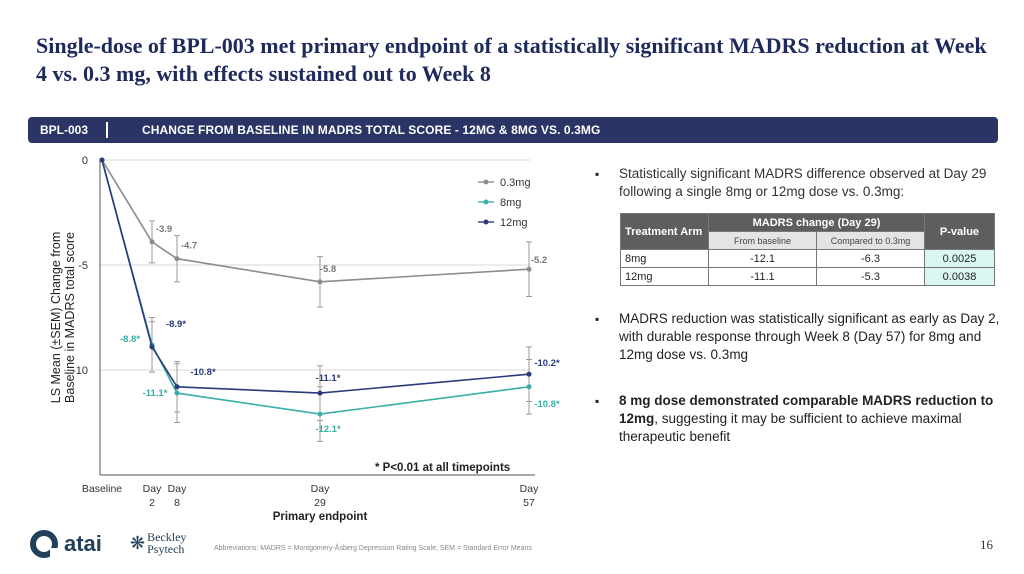 The height and width of the screenshot is (574, 1024). I want to click on data-label: -12.1*, so click(328, 429).